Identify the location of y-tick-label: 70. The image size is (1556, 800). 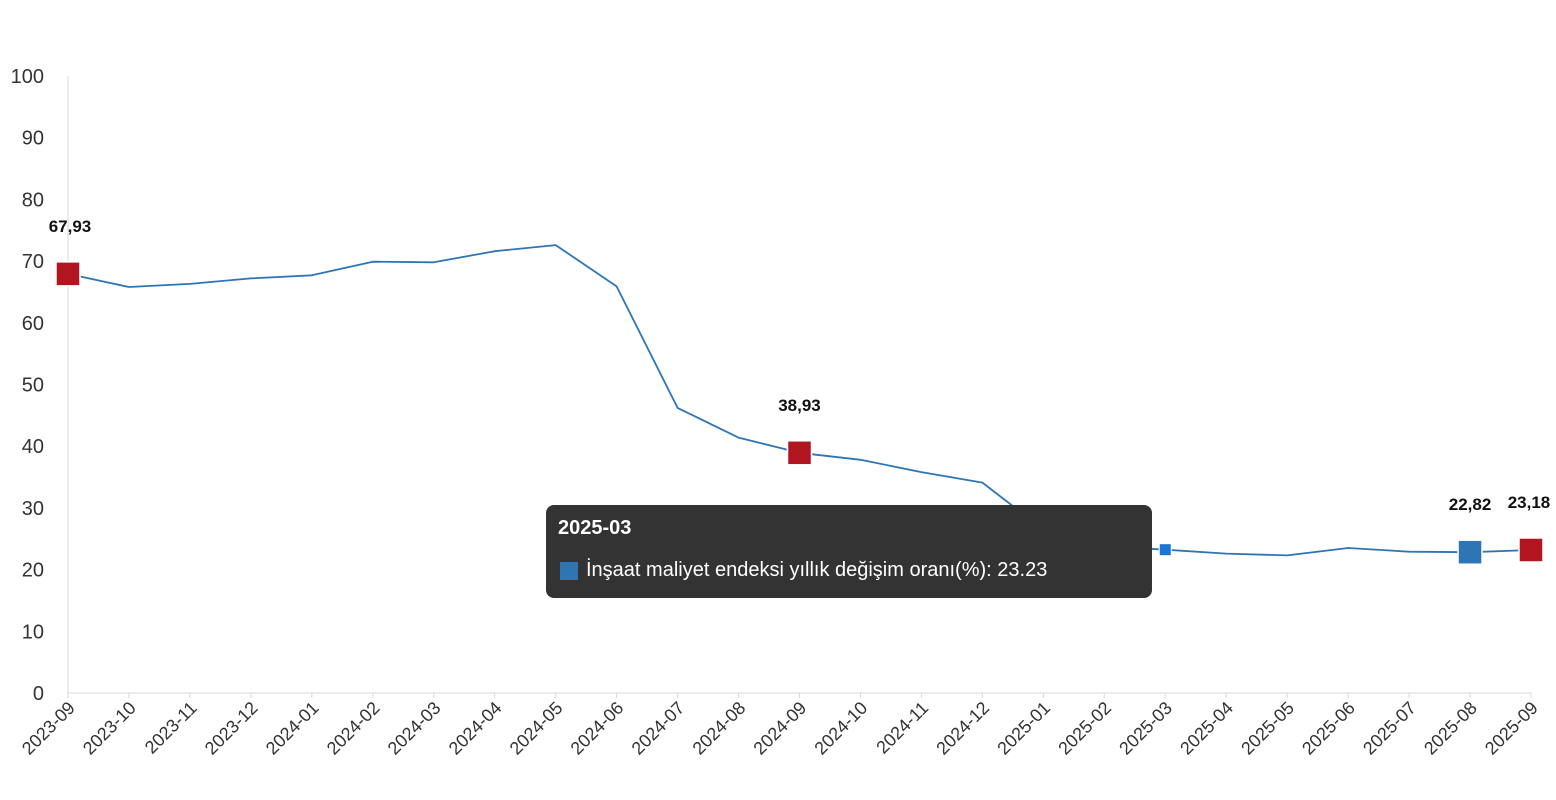
(33, 262).